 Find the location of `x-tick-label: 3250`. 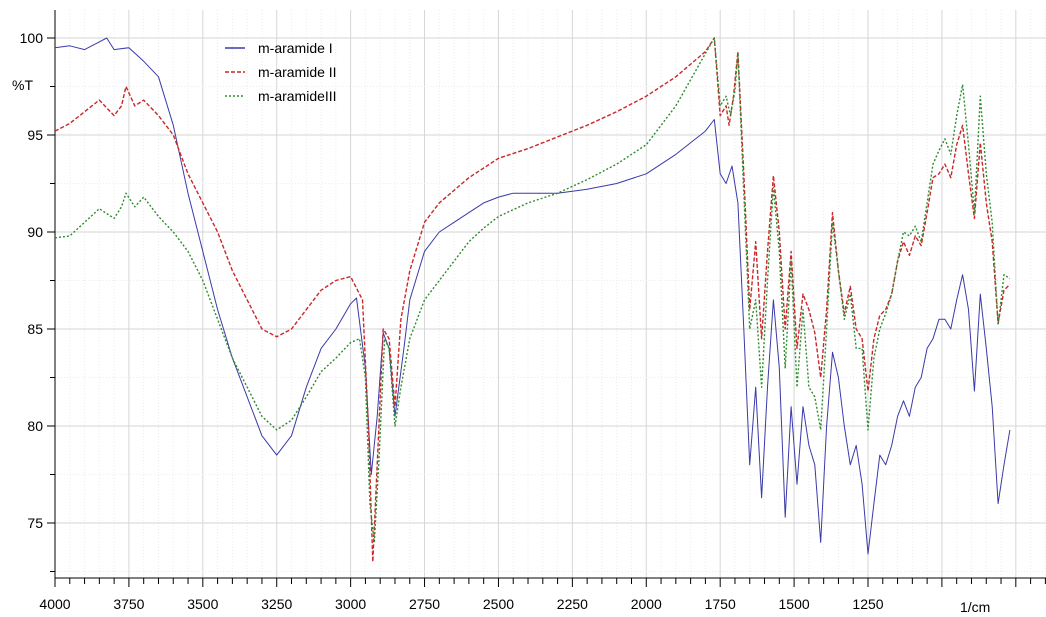

x-tick-label: 3250 is located at coordinates (276, 604).